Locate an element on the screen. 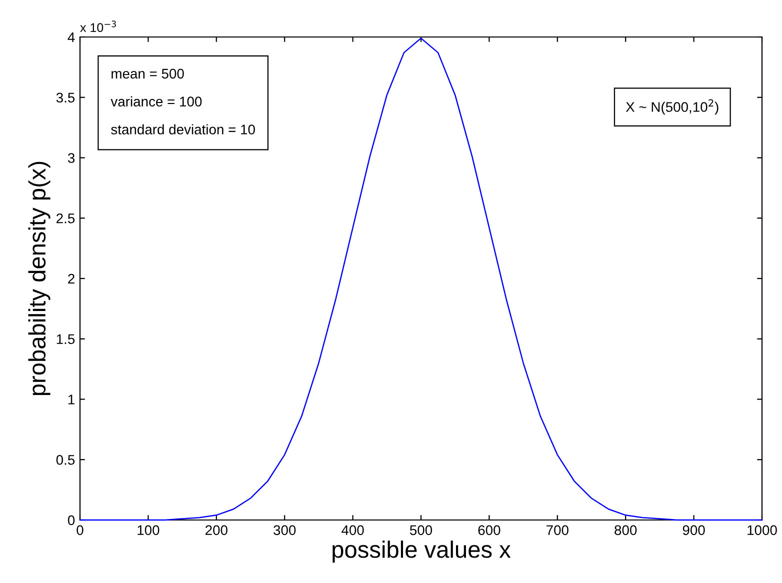 The height and width of the screenshot is (583, 782). x-tick-label: 400 is located at coordinates (353, 530).